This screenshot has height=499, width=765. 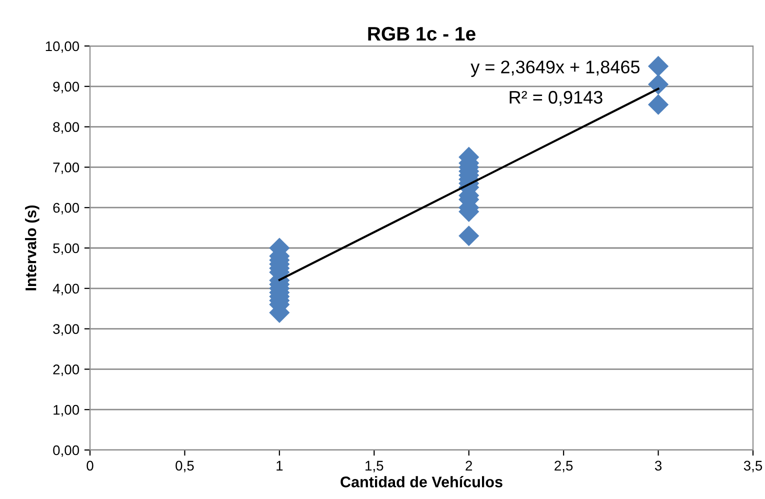 I want to click on annotation: y = 2,3649x + 1,8465, so click(x=555, y=68).